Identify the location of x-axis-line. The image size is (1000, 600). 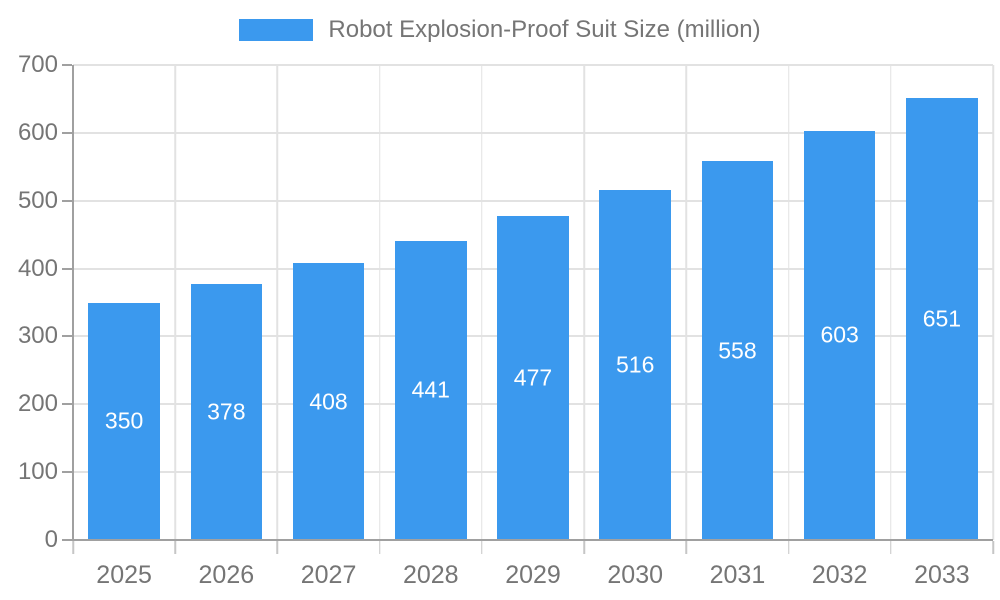
(532, 540).